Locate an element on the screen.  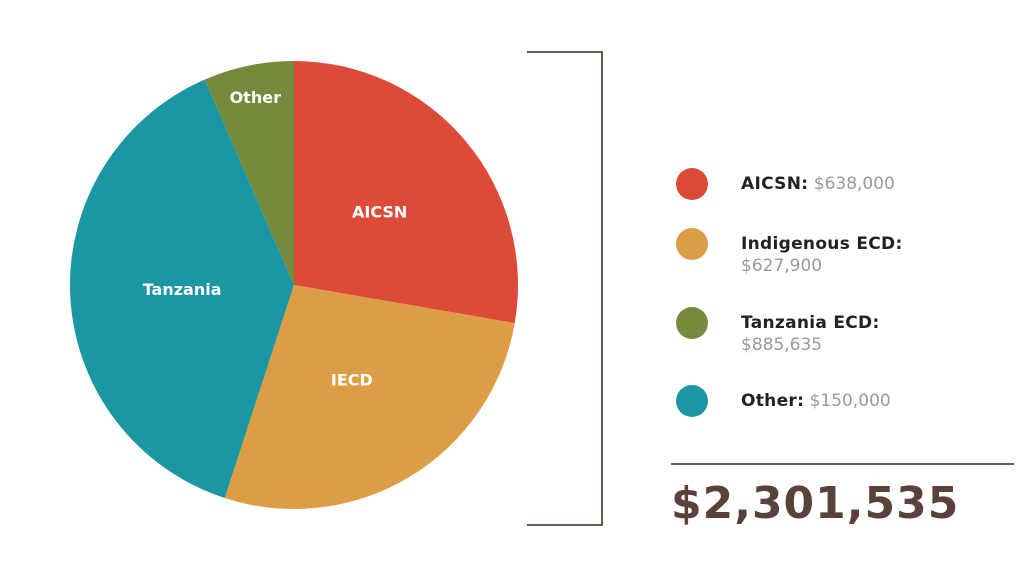
legend-label-other: Other: is located at coordinates (773, 401).